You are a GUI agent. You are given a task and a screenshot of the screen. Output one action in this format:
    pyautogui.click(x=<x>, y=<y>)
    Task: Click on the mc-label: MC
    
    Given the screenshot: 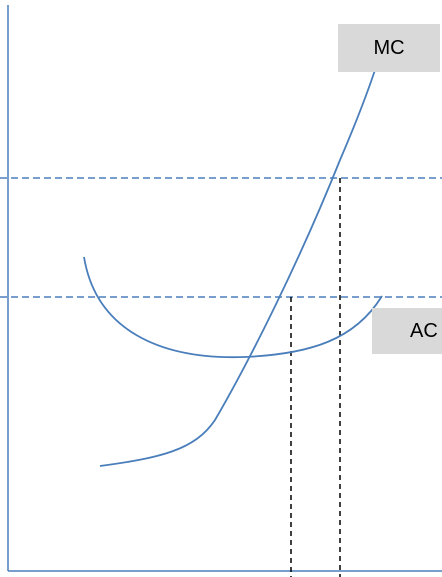 What is the action you would take?
    pyautogui.click(x=389, y=48)
    